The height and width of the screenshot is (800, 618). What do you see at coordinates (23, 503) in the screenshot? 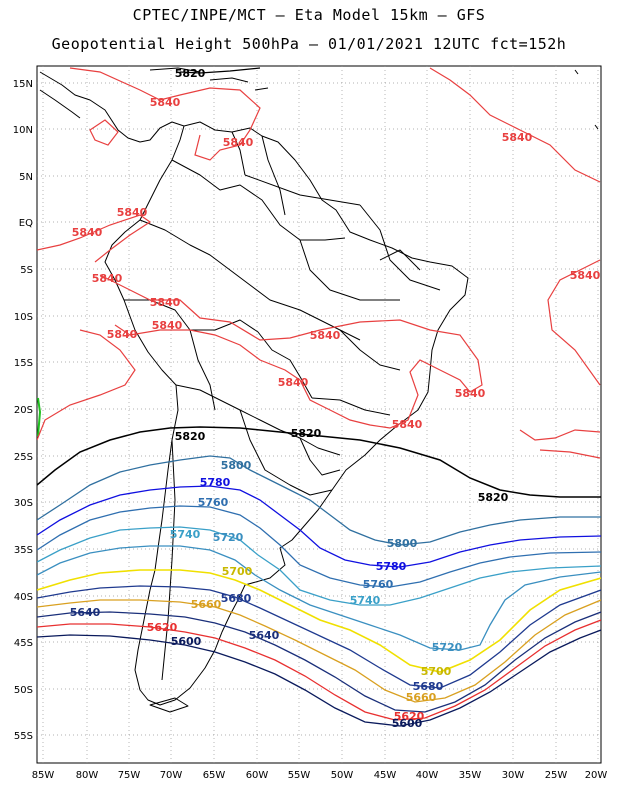
I see `lat-label: 30S` at bounding box center [23, 503].